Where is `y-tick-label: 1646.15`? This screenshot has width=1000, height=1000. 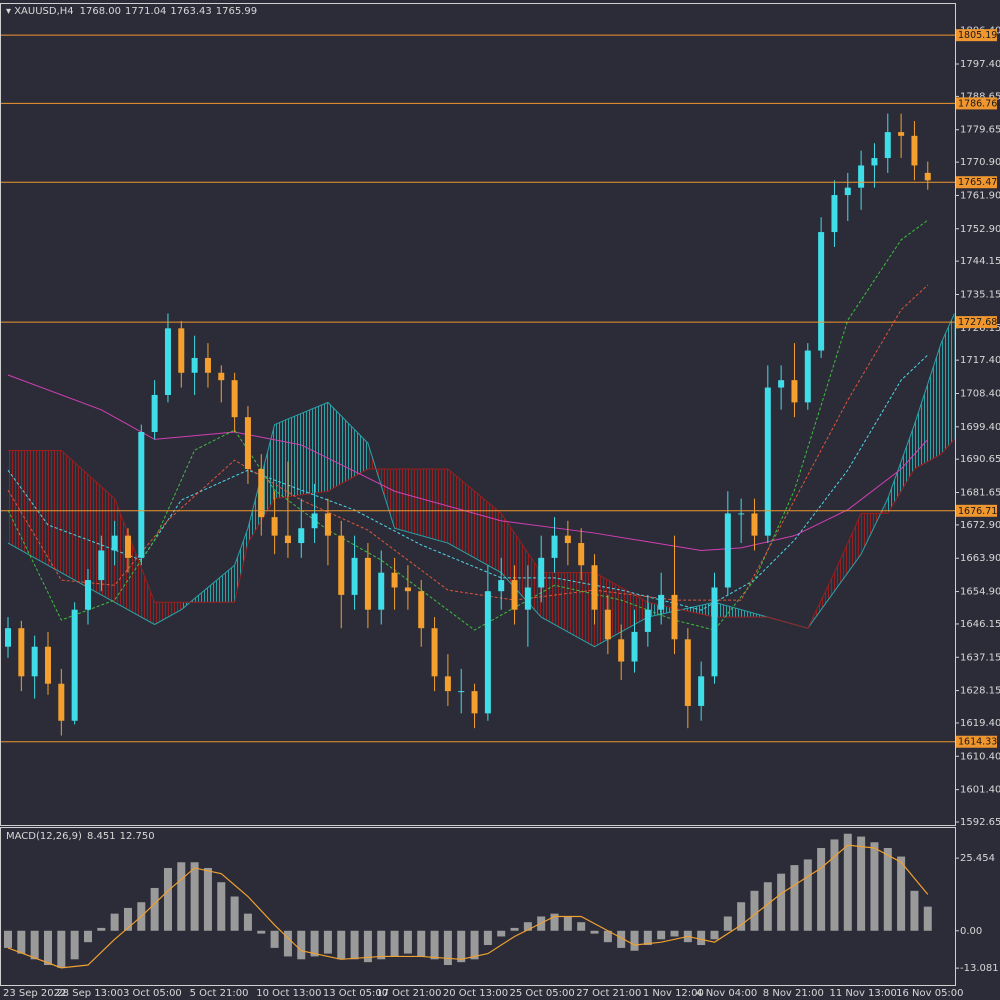 y-tick-label: 1646.15 is located at coordinates (980, 624).